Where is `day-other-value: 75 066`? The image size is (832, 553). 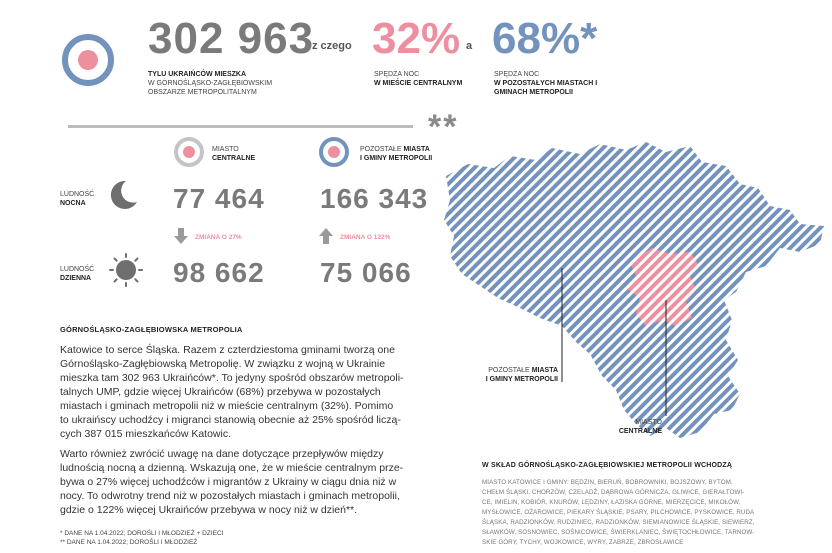
day-other-value: 75 066 is located at coordinates (366, 272).